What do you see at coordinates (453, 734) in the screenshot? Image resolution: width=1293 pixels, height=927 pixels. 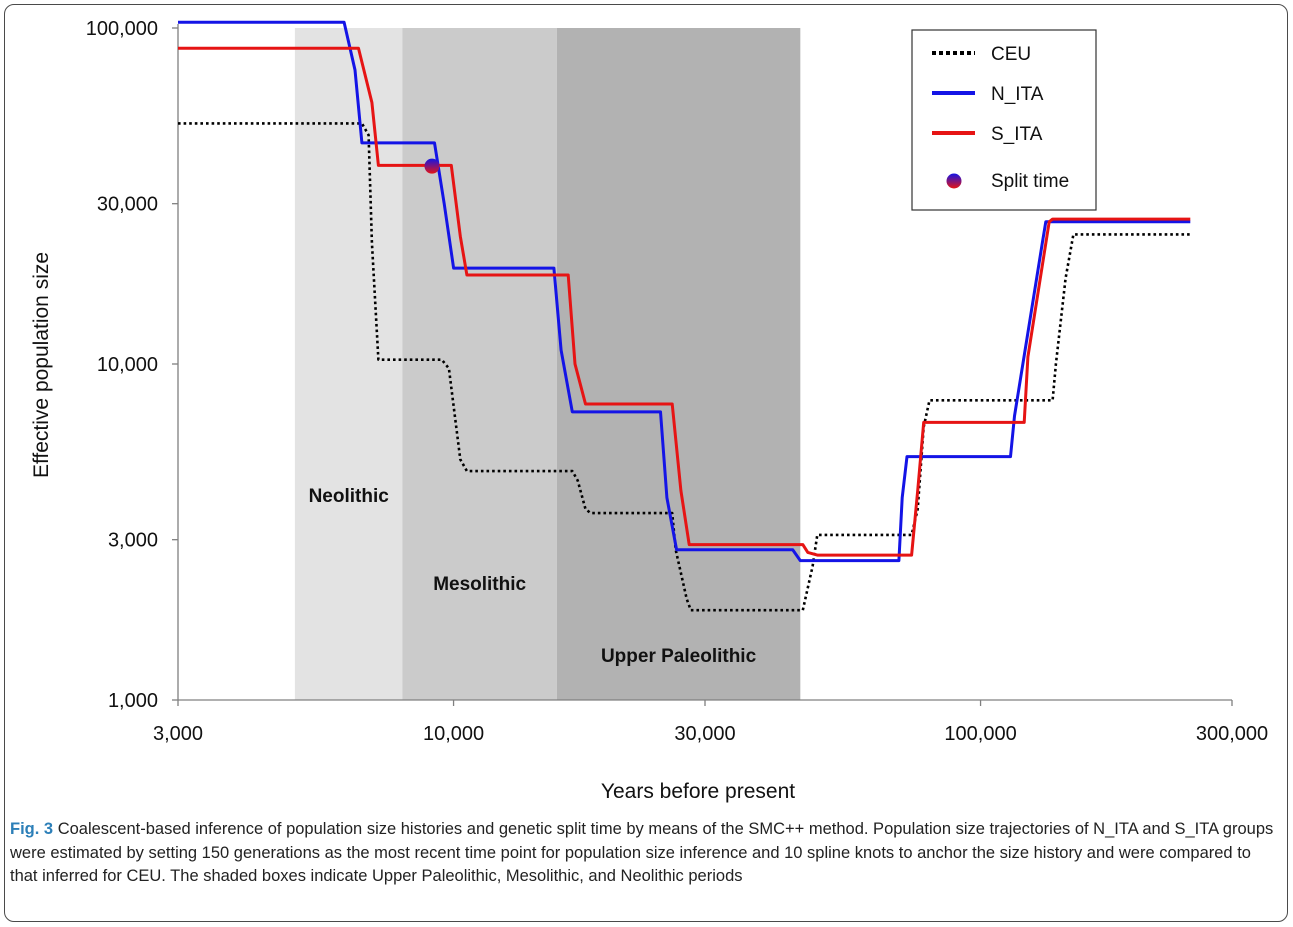 I see `x-tick-label: 10,000` at bounding box center [453, 734].